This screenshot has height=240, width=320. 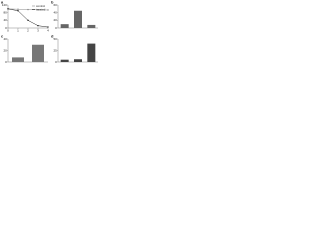 What do you see at coordinates (40, 6) in the screenshot?
I see `legend-label: control` at bounding box center [40, 6].